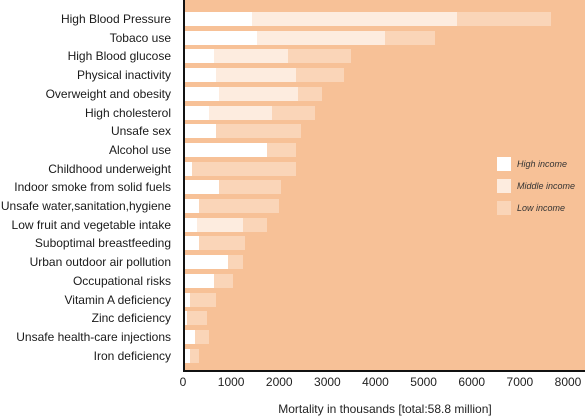 Image resolution: width=585 pixels, height=417 pixels. What do you see at coordinates (279, 382) in the screenshot?
I see `x-tick-label: 2000` at bounding box center [279, 382].